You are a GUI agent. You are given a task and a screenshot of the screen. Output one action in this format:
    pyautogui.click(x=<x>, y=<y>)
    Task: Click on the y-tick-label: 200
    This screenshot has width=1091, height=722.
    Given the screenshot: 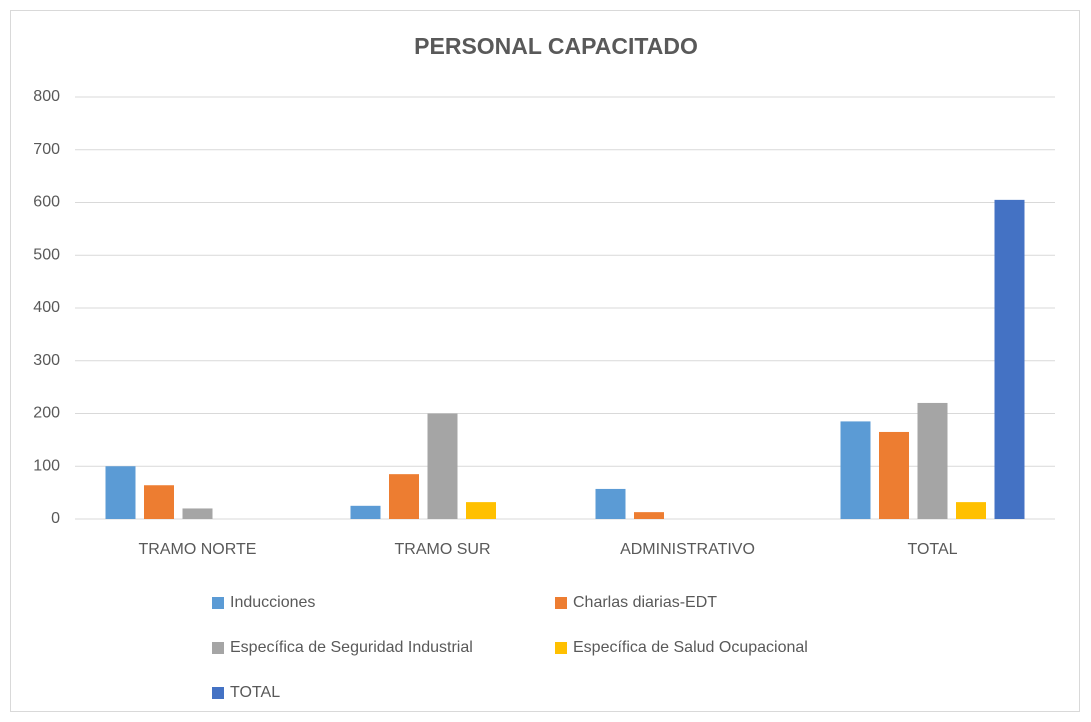 What is the action you would take?
    pyautogui.click(x=46, y=413)
    